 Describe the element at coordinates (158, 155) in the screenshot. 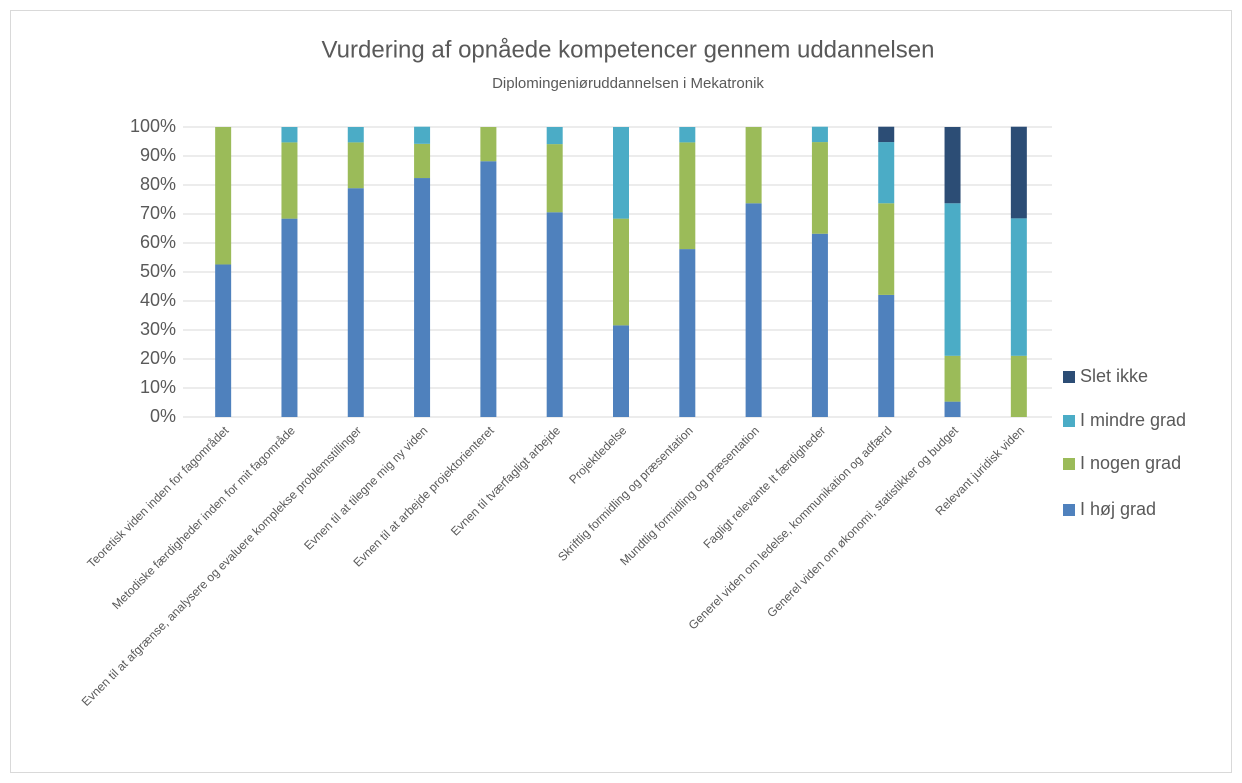

I see `y-tick-label: 90%` at that location.